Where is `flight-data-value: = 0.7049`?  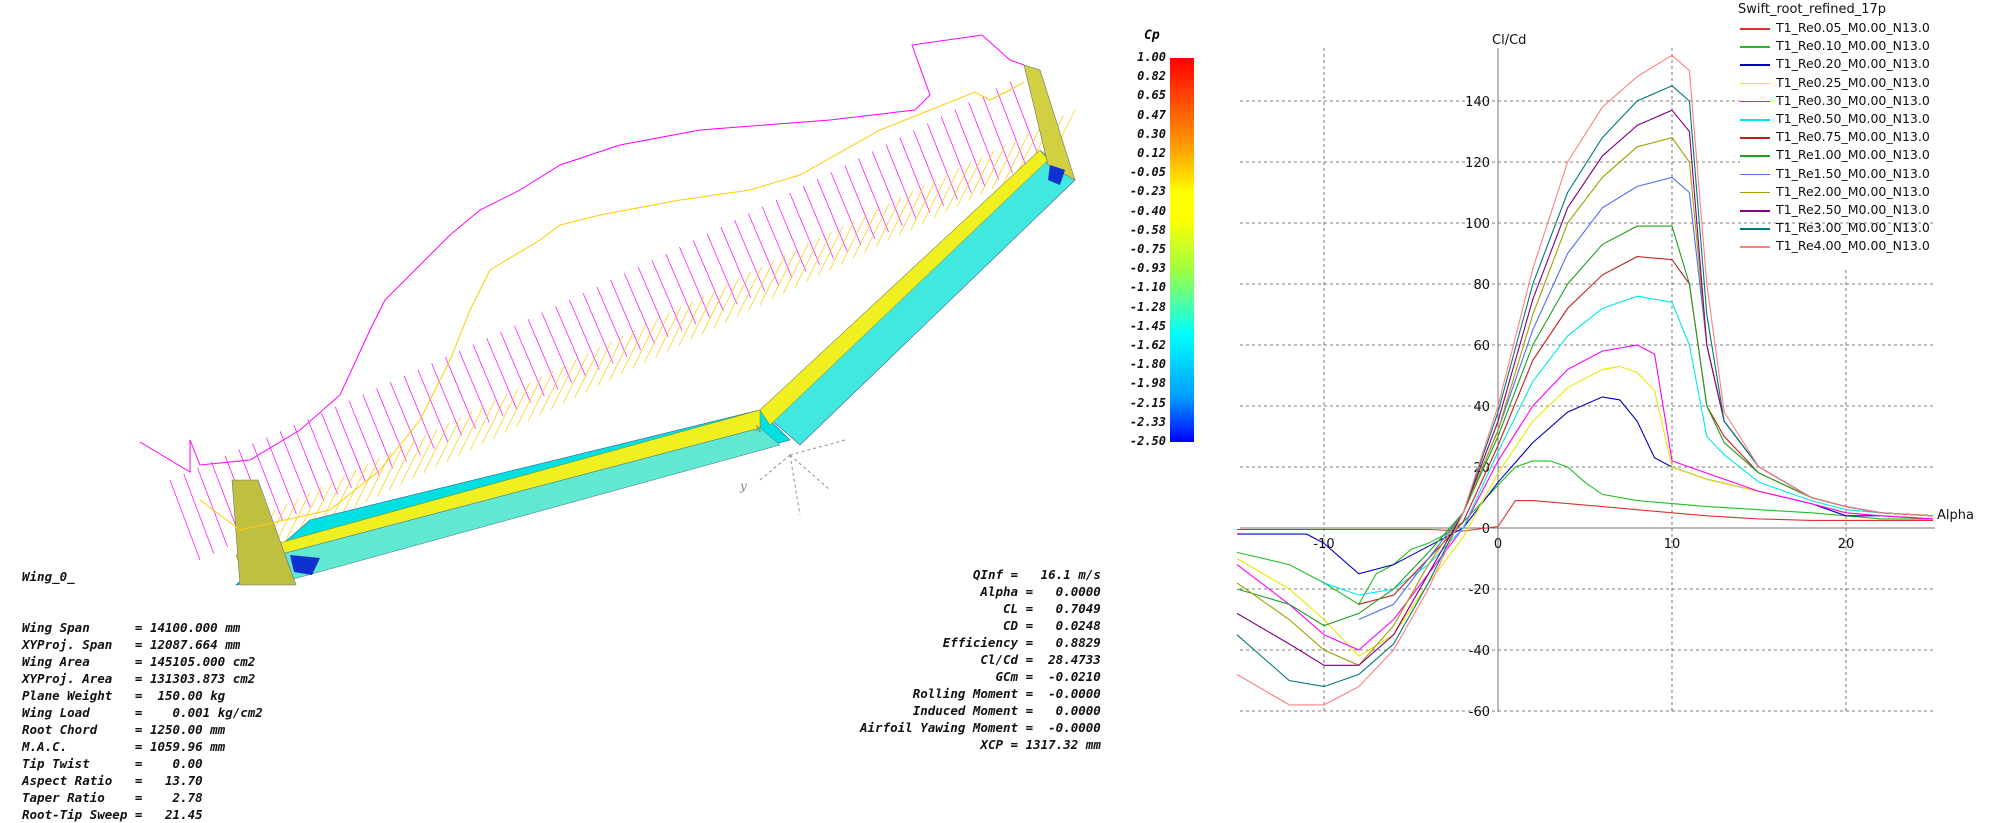 flight-data-value: = 0.7049 is located at coordinates (1063, 608).